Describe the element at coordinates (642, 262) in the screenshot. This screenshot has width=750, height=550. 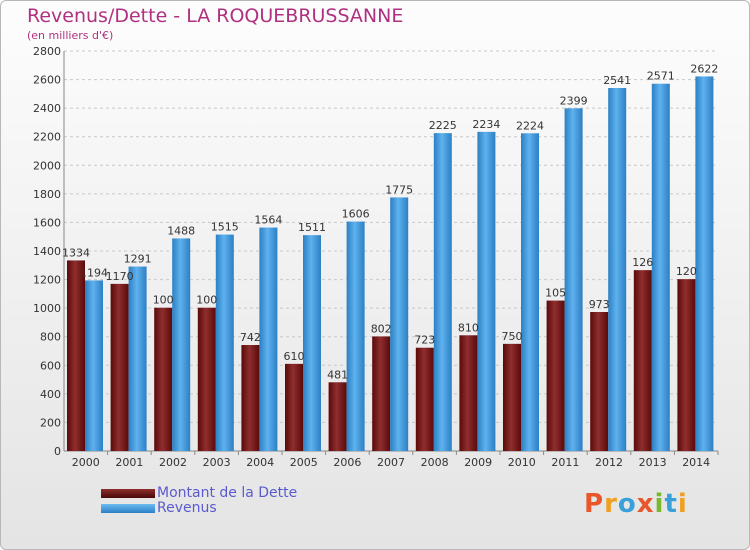
I see `data-label-dette: 126` at that location.